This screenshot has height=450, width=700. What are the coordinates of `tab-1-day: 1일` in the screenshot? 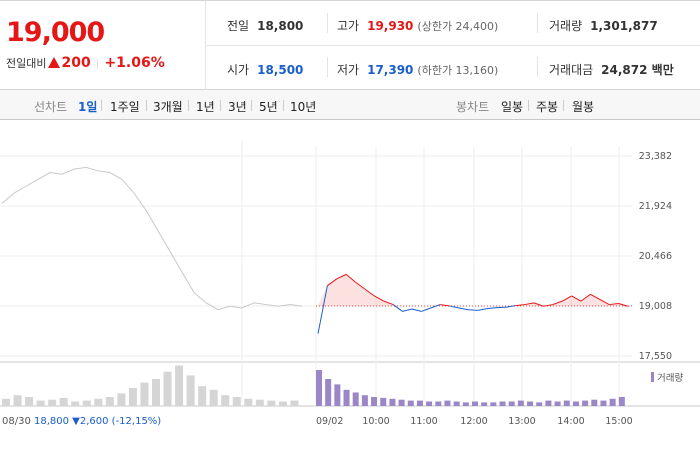 It's located at (88, 107).